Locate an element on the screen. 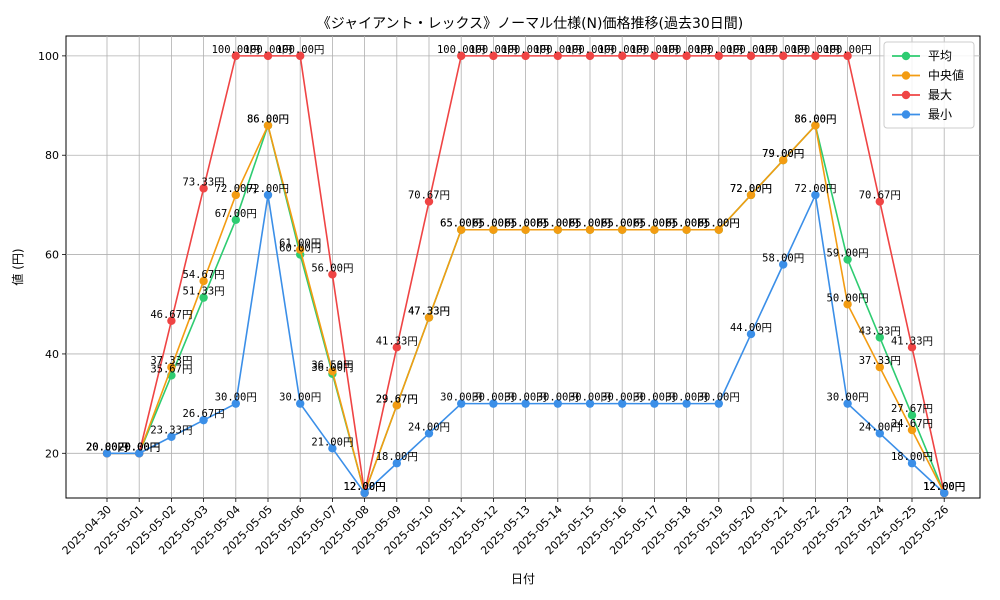 Image resolution: width=1000 pixels, height=600 pixels. data-label: 56.00円 is located at coordinates (332, 268).